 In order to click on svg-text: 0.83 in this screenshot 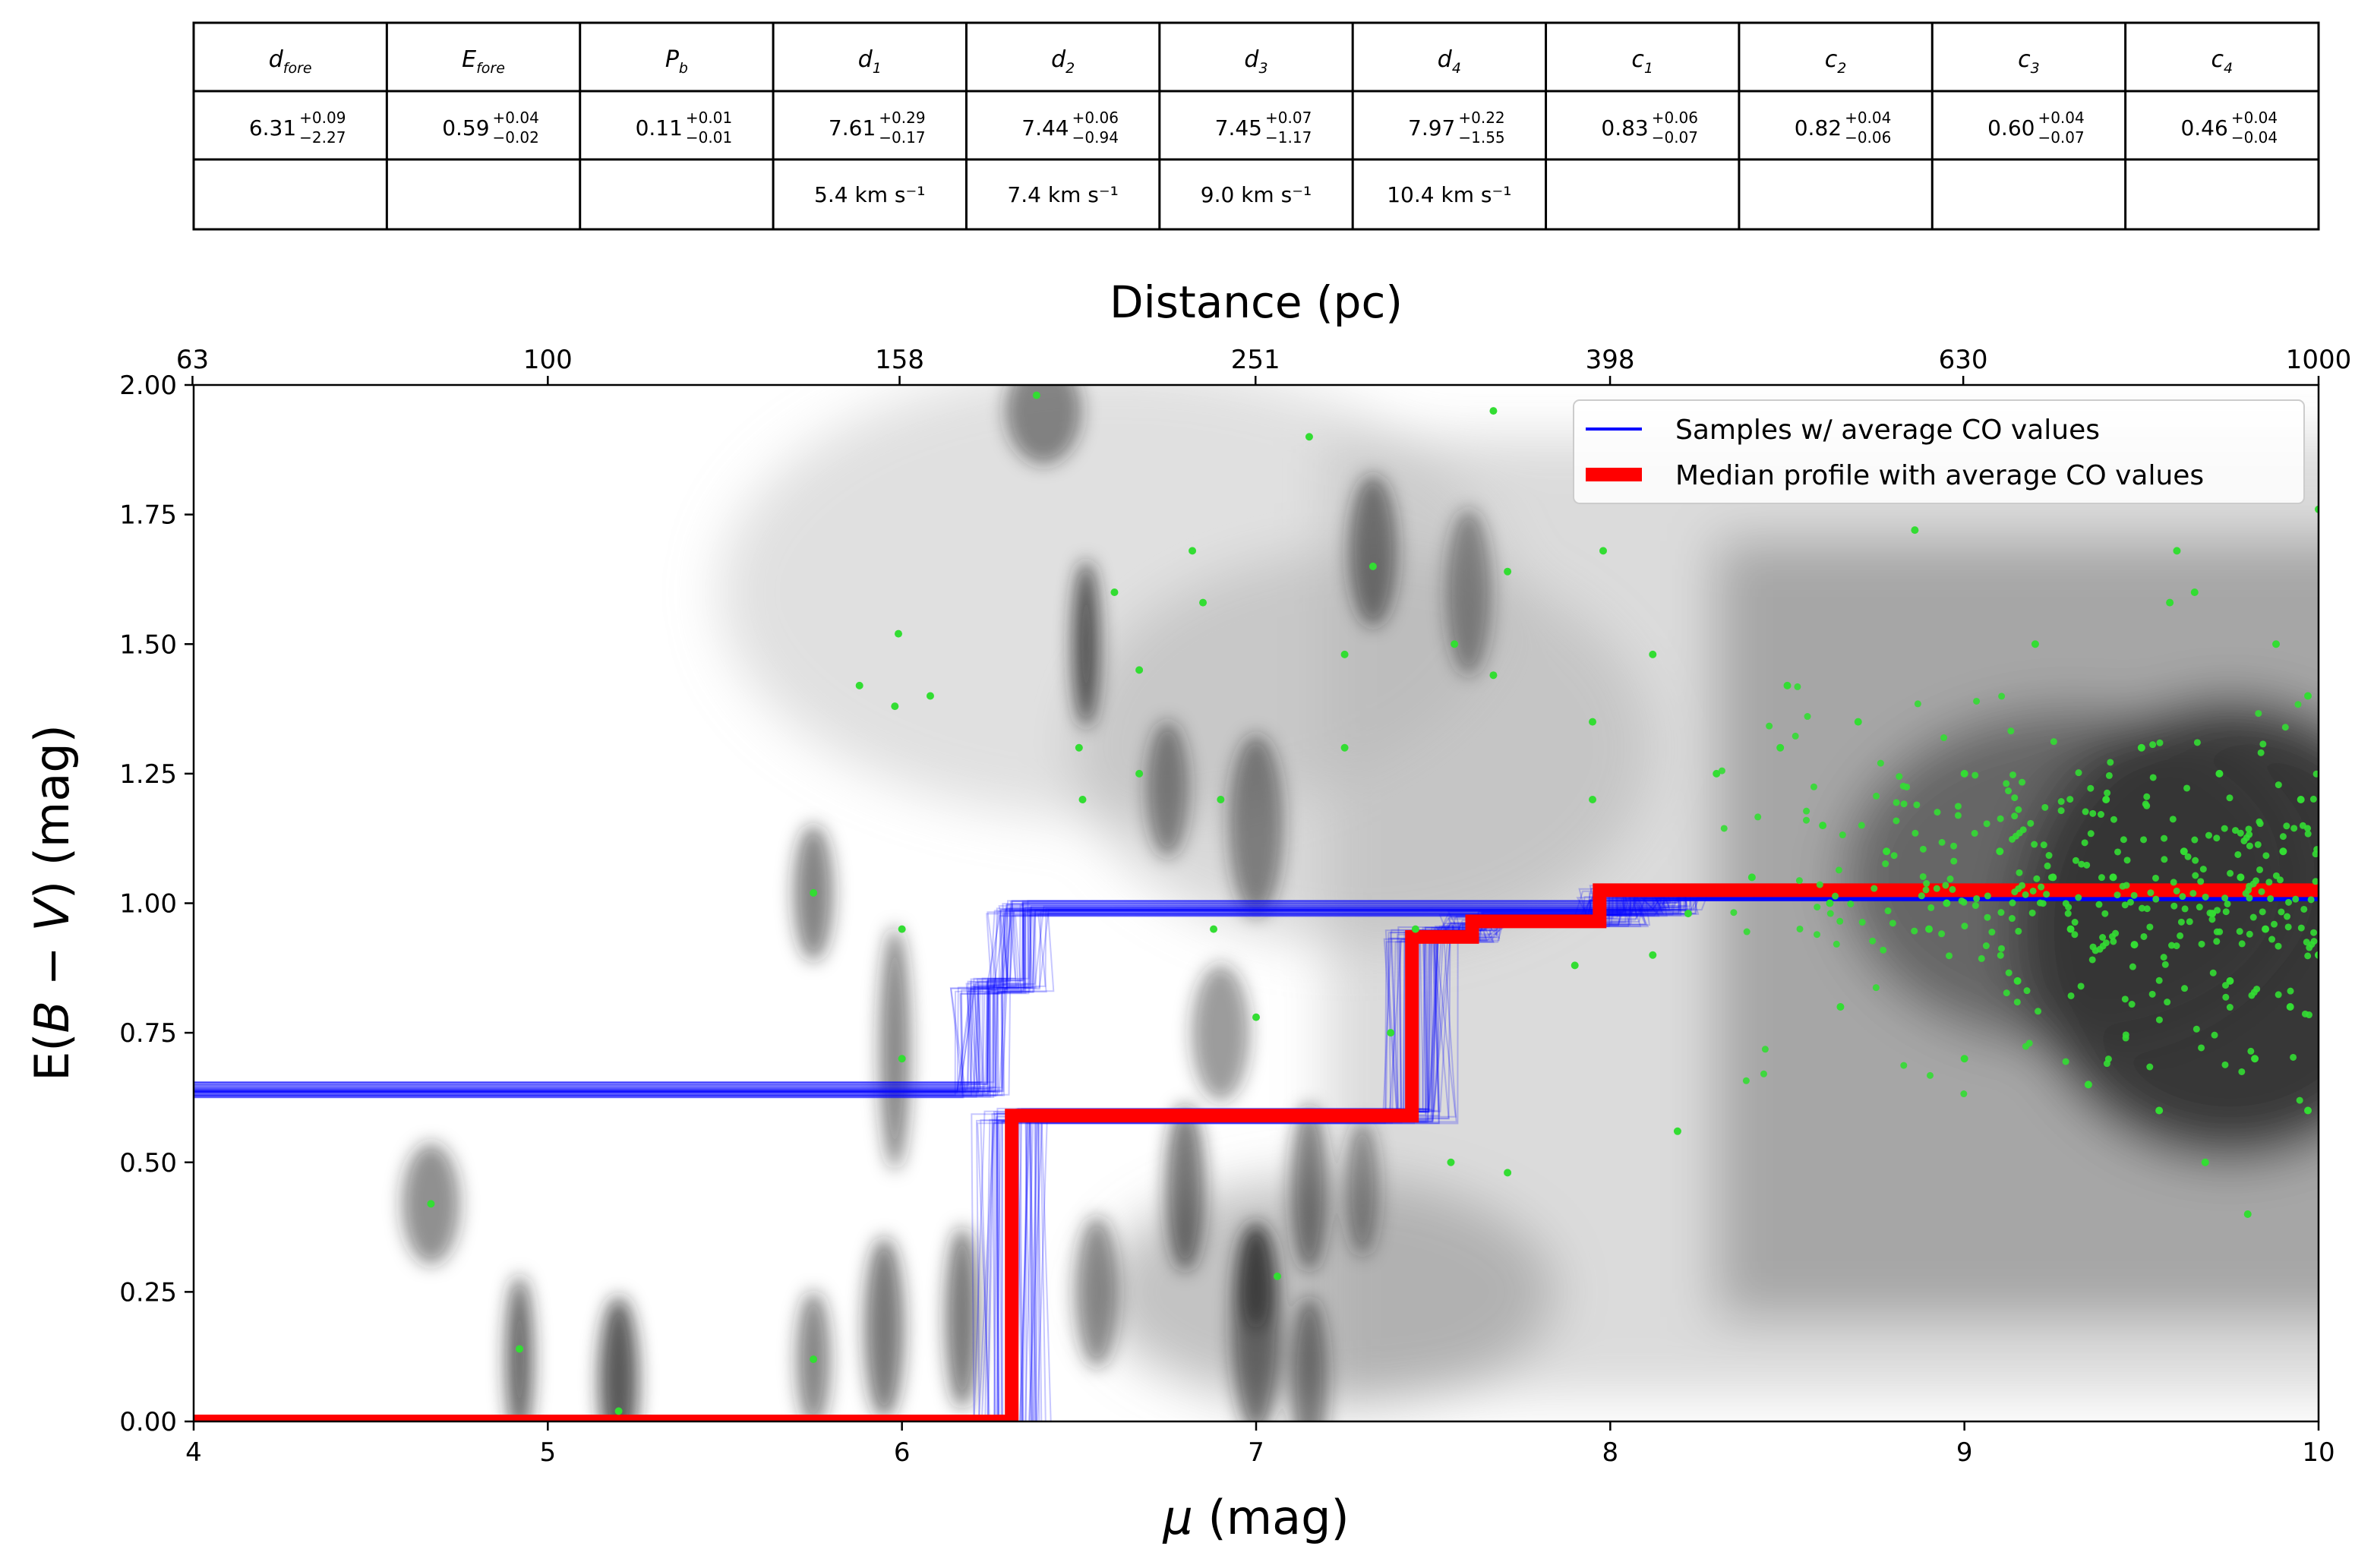, I will do `click(1625, 128)`.